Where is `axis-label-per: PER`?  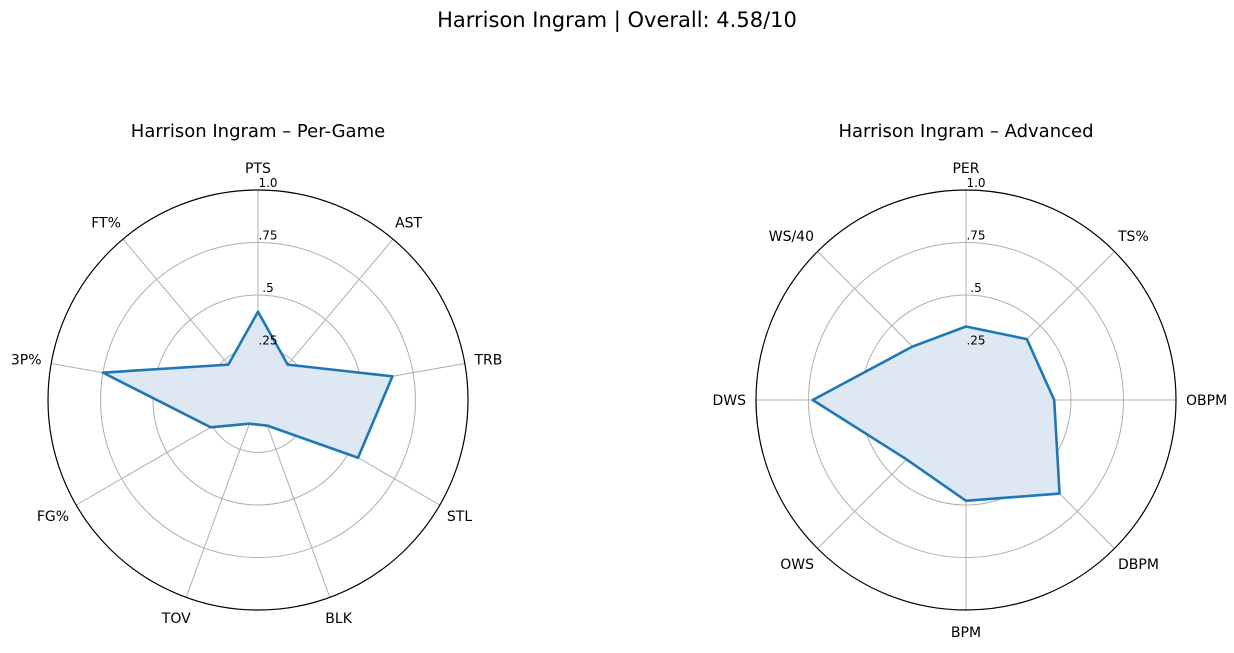 axis-label-per: PER is located at coordinates (965, 169).